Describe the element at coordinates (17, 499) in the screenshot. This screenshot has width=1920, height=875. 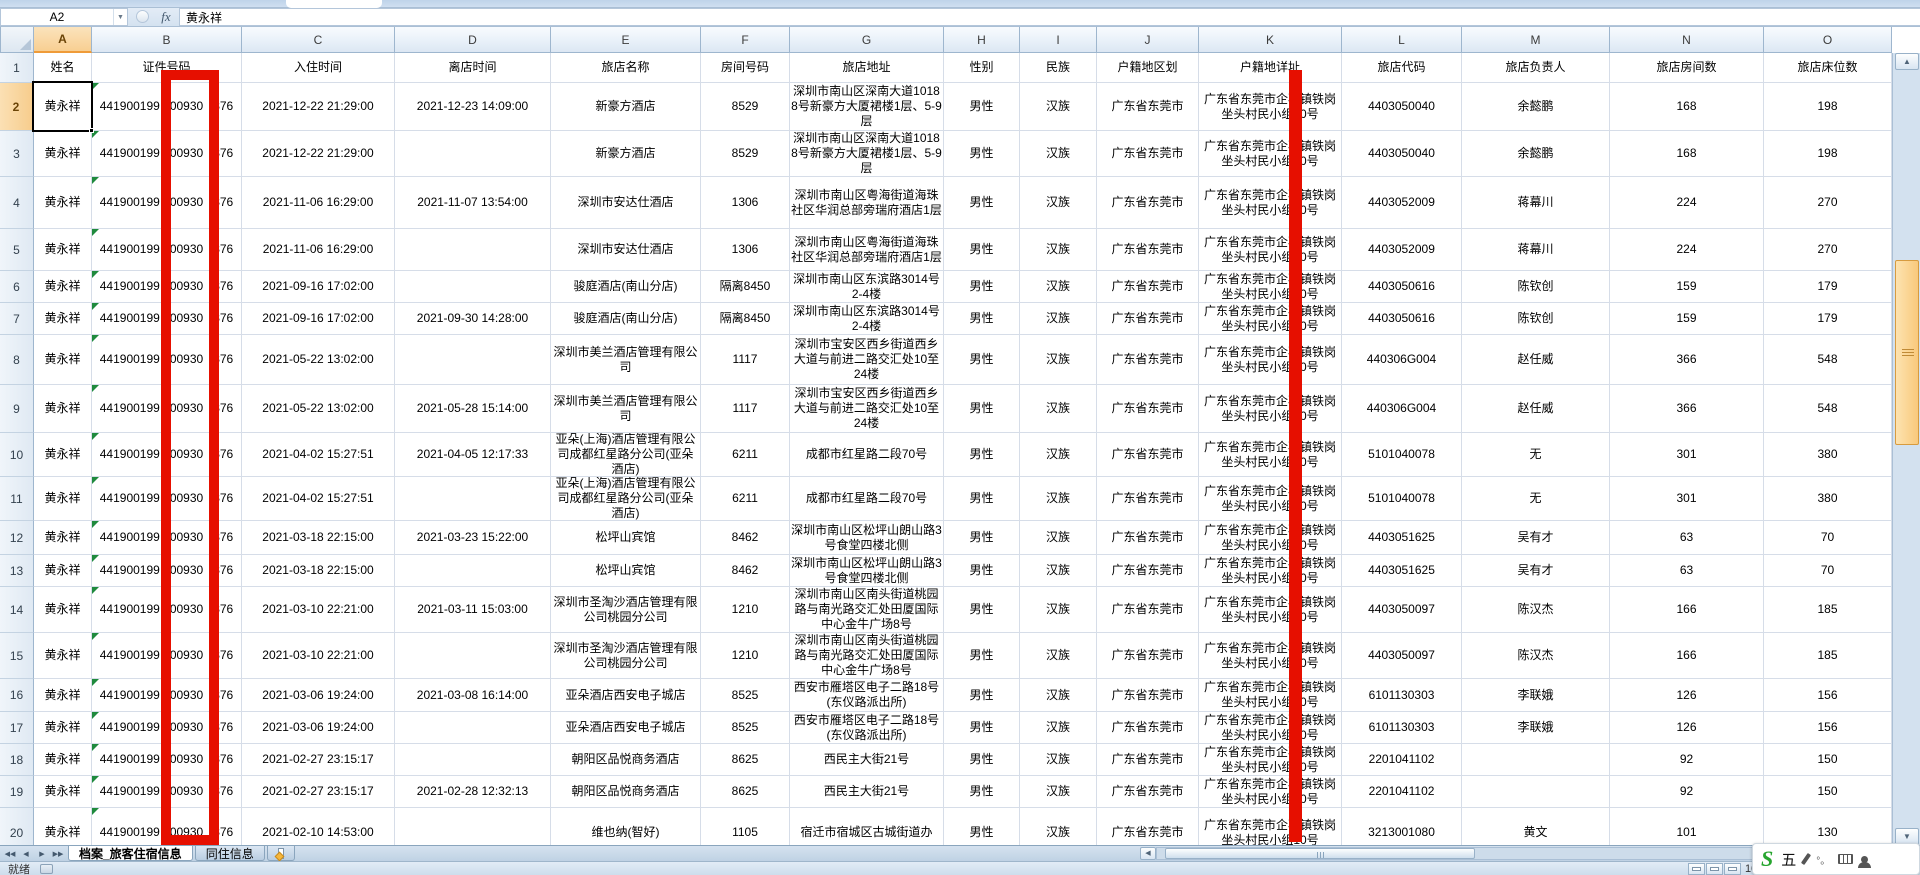
I see `row-header-11: 11` at that location.